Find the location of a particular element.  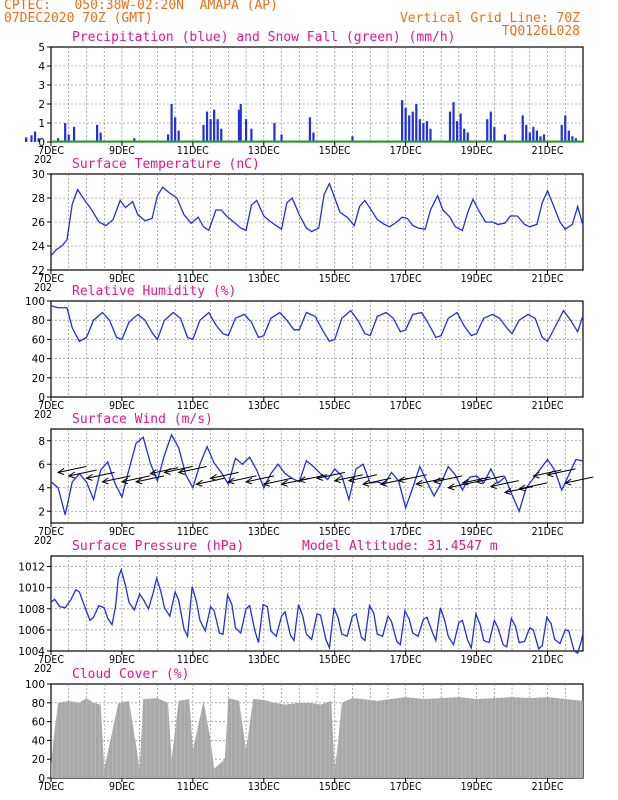

y-tick-label: 24 is located at coordinates (39, 247).